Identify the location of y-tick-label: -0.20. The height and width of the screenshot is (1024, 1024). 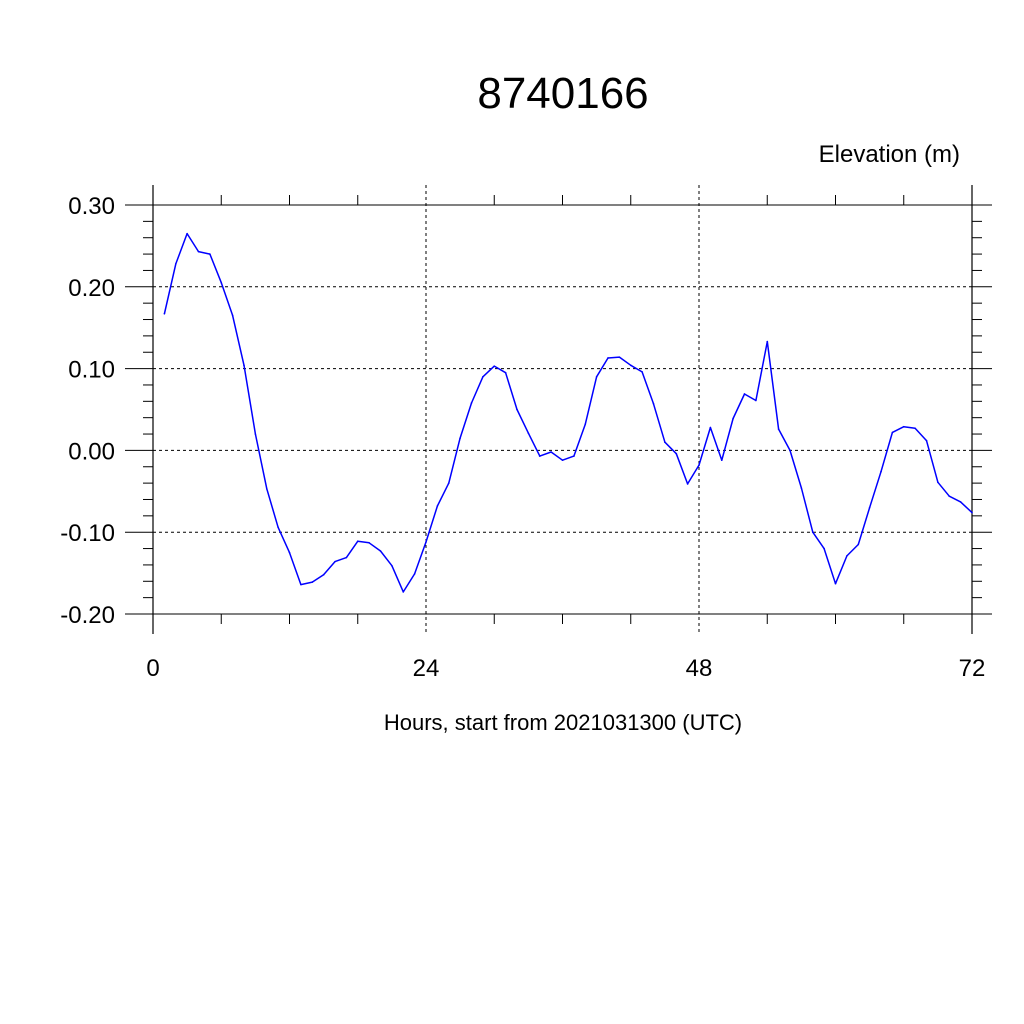
(87, 615).